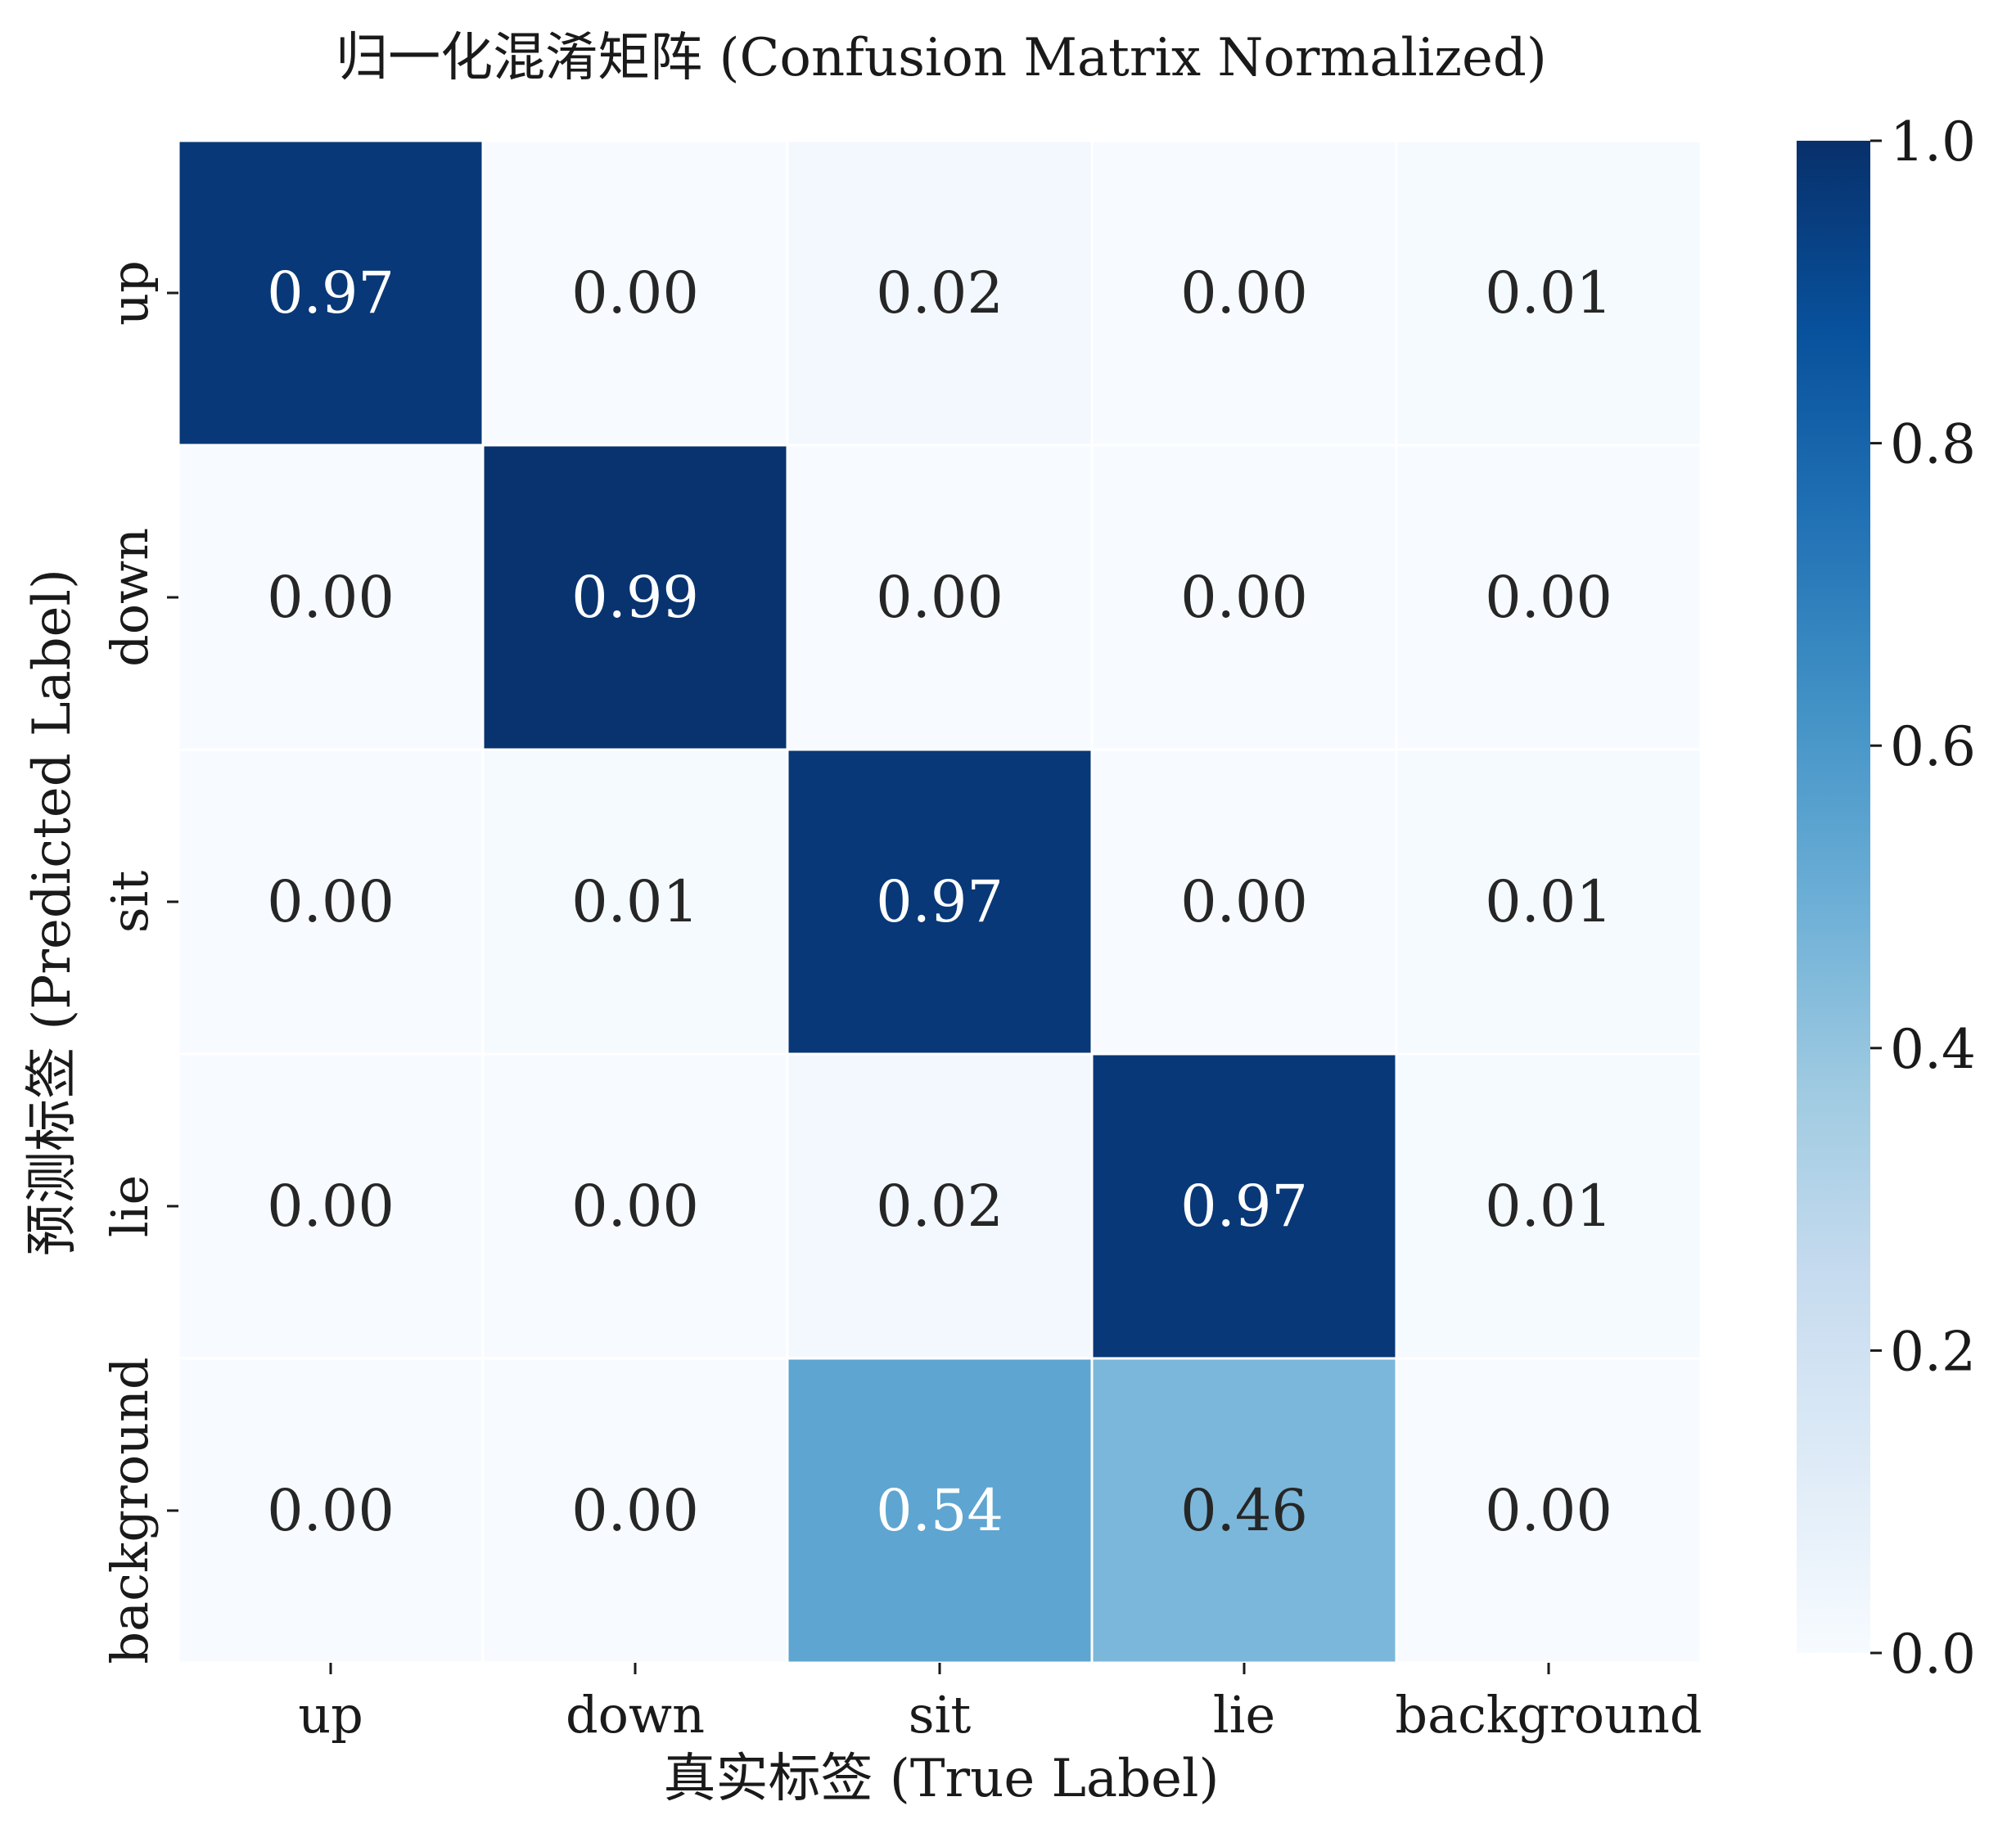 This screenshot has height=1833, width=2016. What do you see at coordinates (1001, 1704) in the screenshot?
I see `x-axis-ticks: up down sit lie background` at bounding box center [1001, 1704].